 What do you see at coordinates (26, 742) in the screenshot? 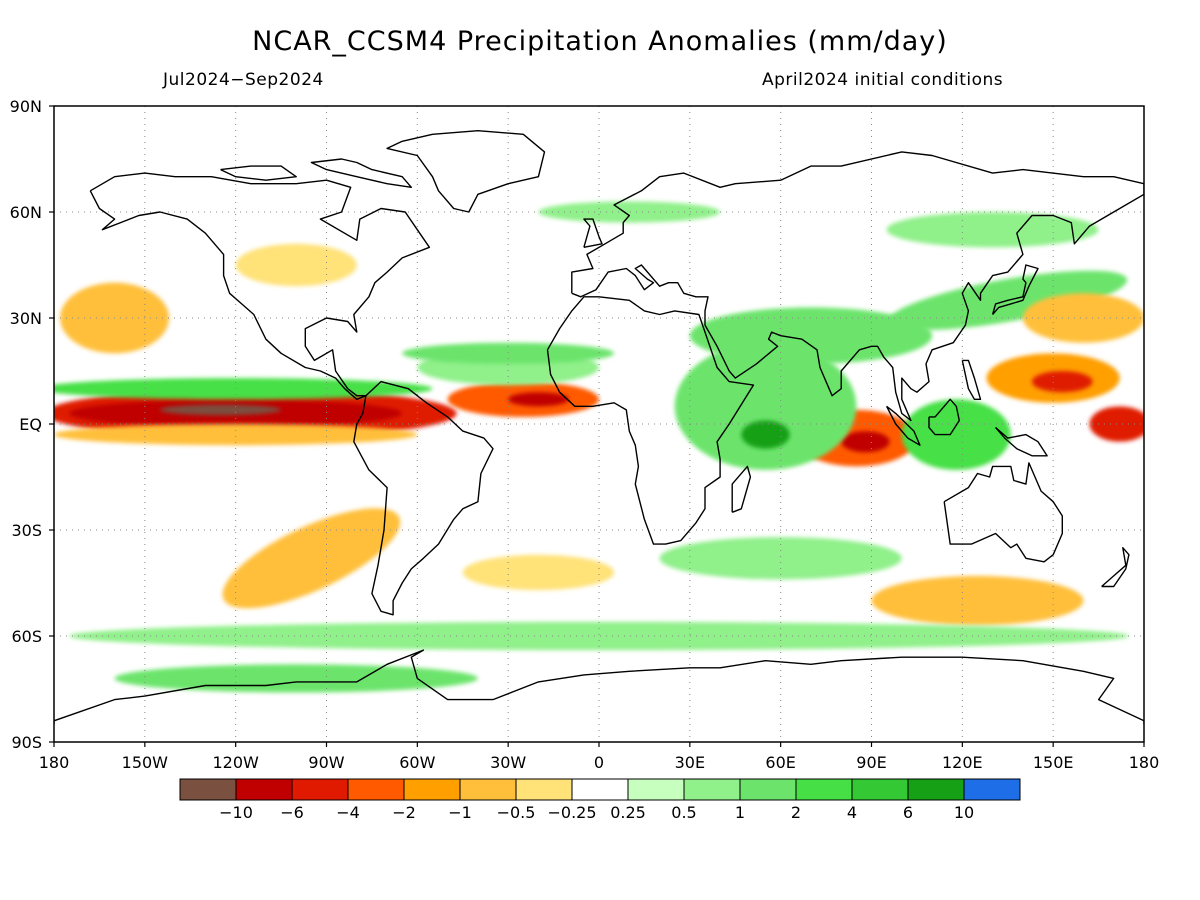
I see `lat-tick-label: 90S` at bounding box center [26, 742].